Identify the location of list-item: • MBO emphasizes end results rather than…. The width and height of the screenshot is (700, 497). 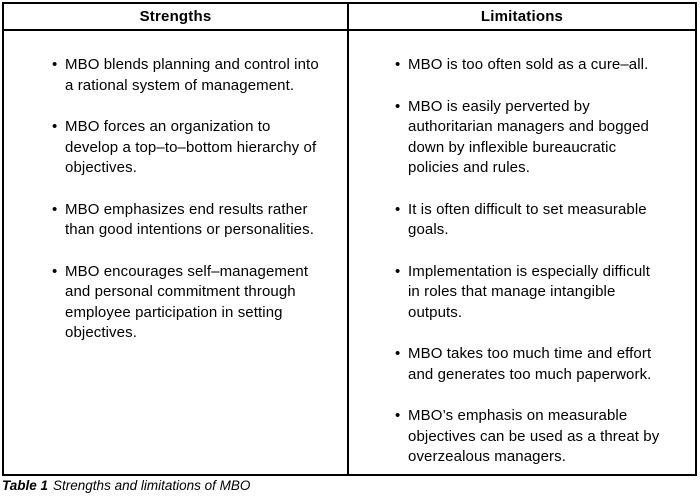
(195, 220).